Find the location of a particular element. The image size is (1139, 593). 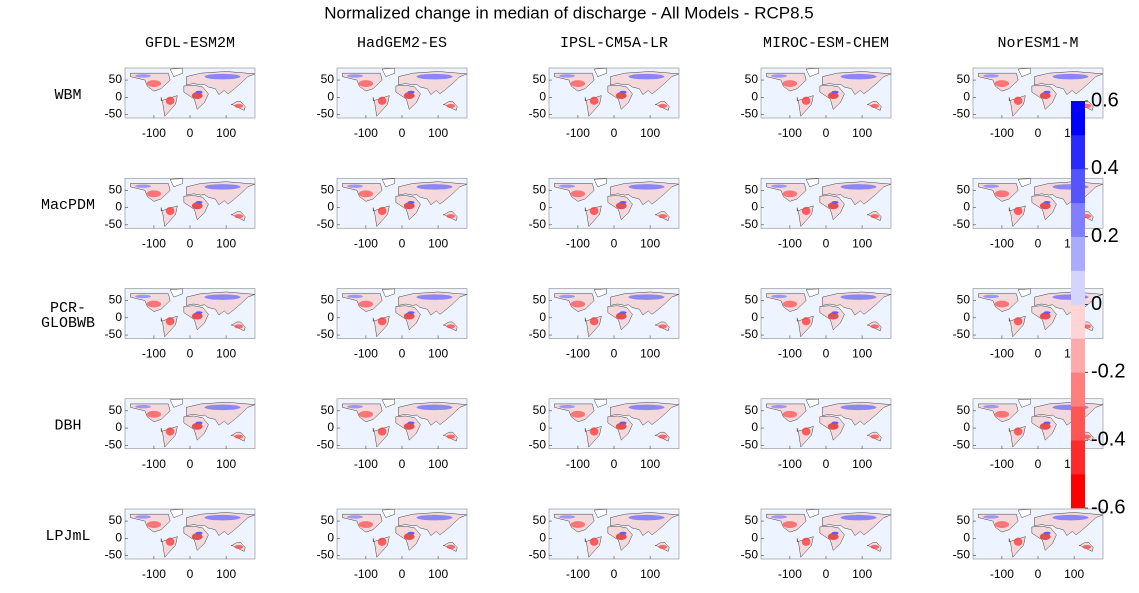

column-label: GFDL-ESM2M is located at coordinates (190, 43).